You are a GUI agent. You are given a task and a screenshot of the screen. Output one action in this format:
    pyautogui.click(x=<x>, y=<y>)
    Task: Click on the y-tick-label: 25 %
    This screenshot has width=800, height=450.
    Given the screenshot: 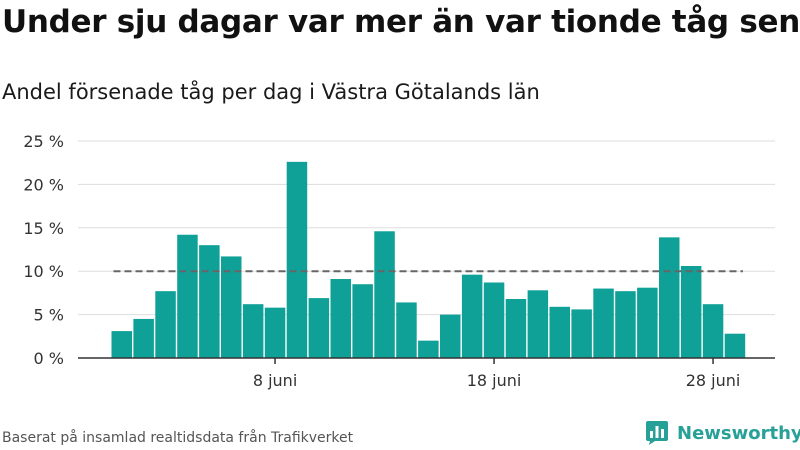 What is the action you would take?
    pyautogui.click(x=43, y=141)
    